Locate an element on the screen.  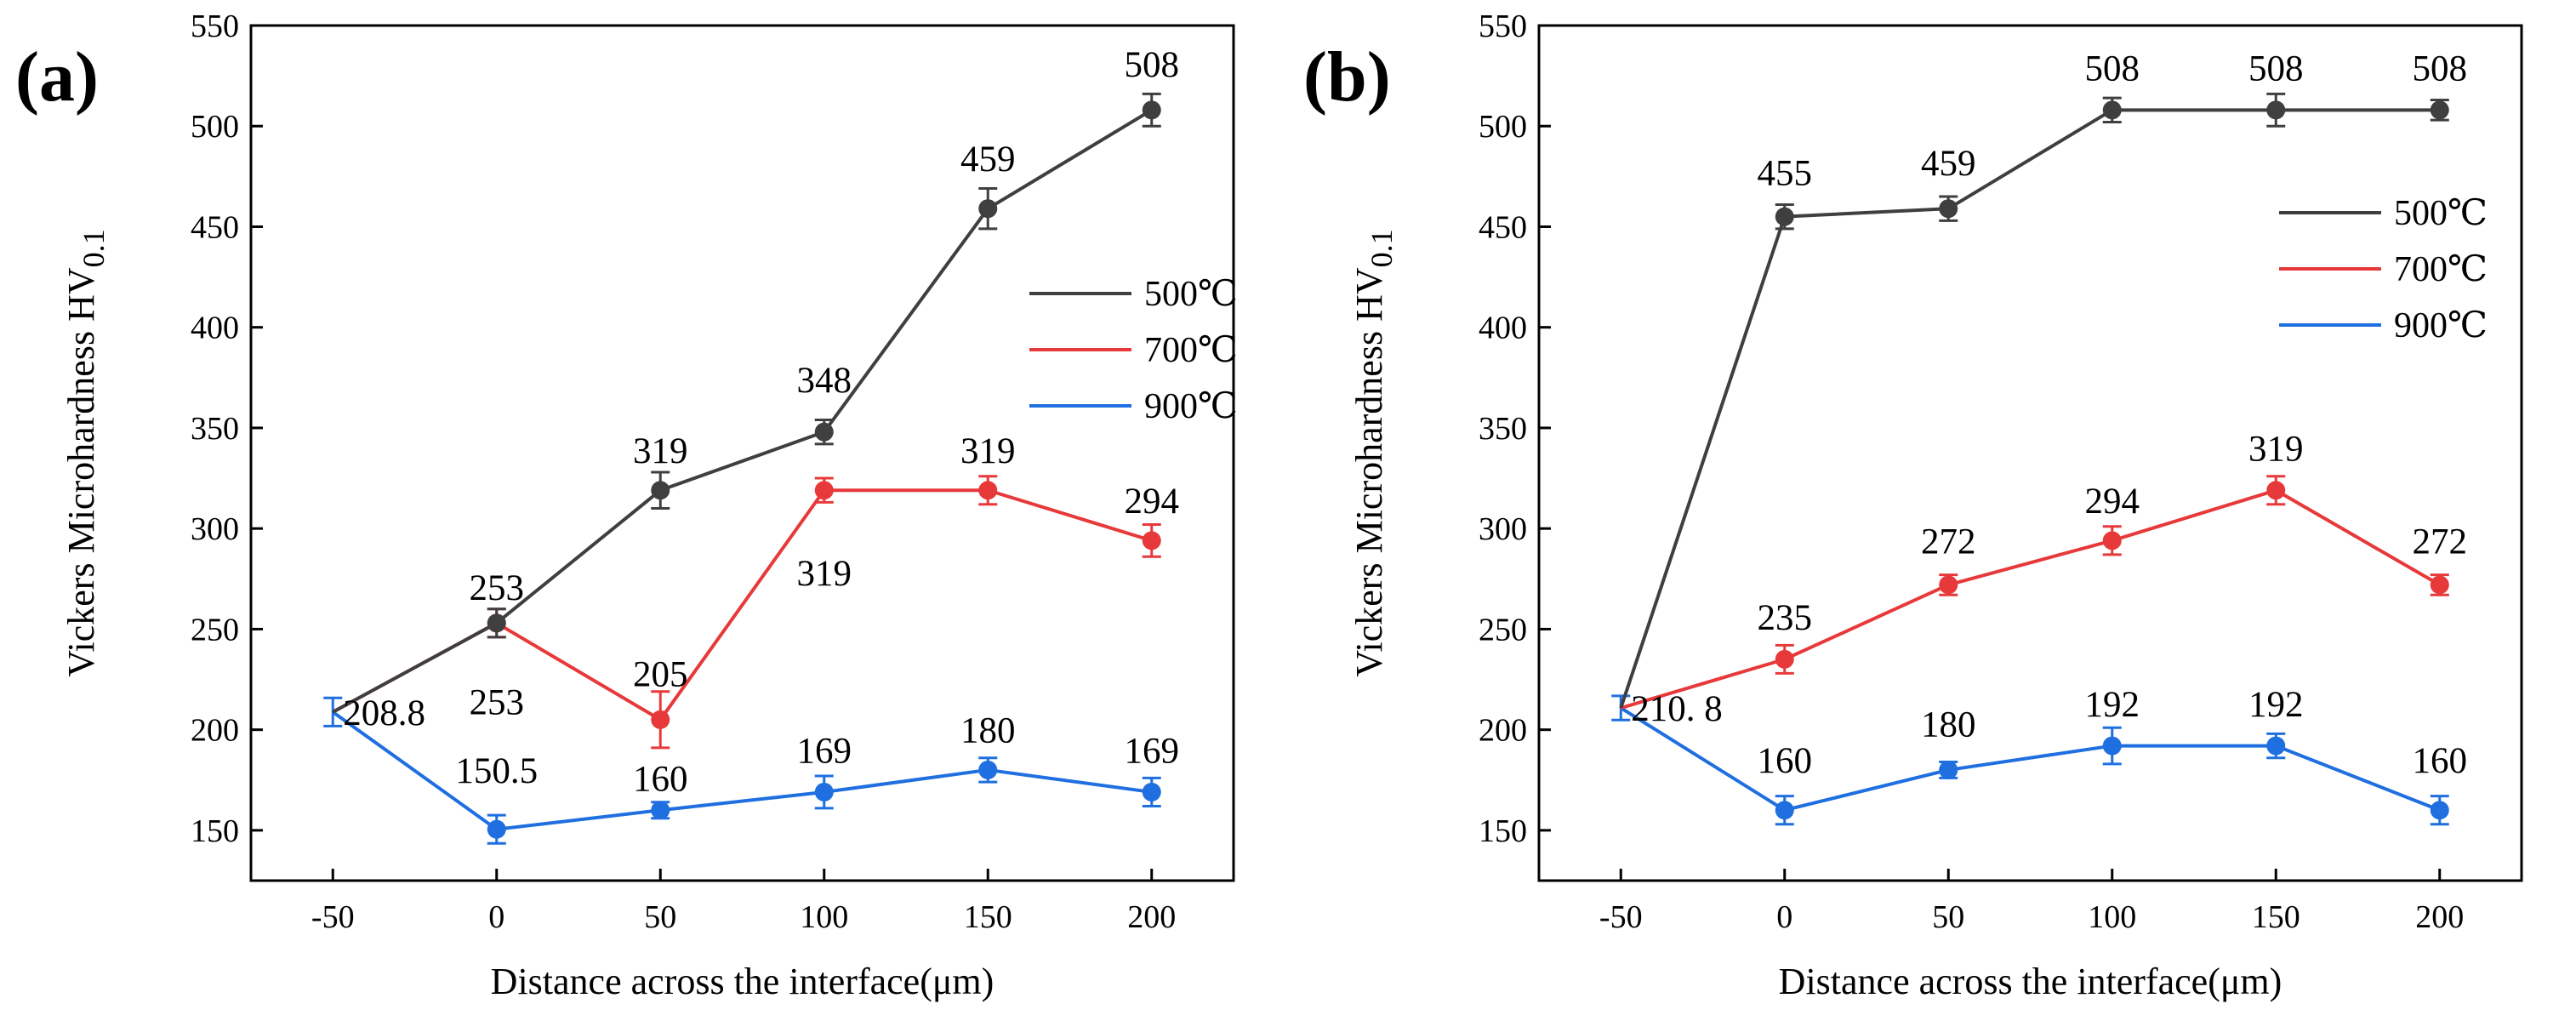
data-label-b-0: 210. 8 is located at coordinates (1677, 709).